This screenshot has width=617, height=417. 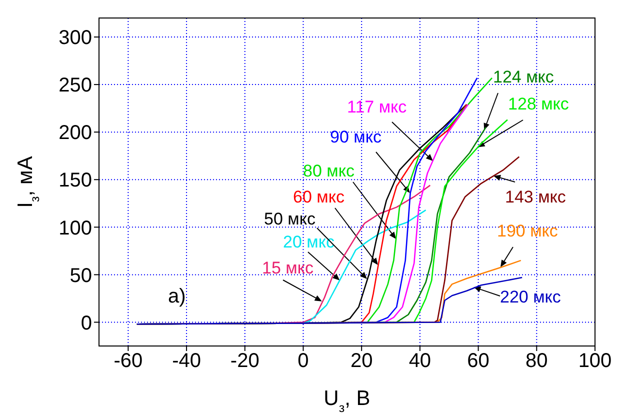 What do you see at coordinates (186, 361) in the screenshot?
I see `x-tick-label: -40` at bounding box center [186, 361].